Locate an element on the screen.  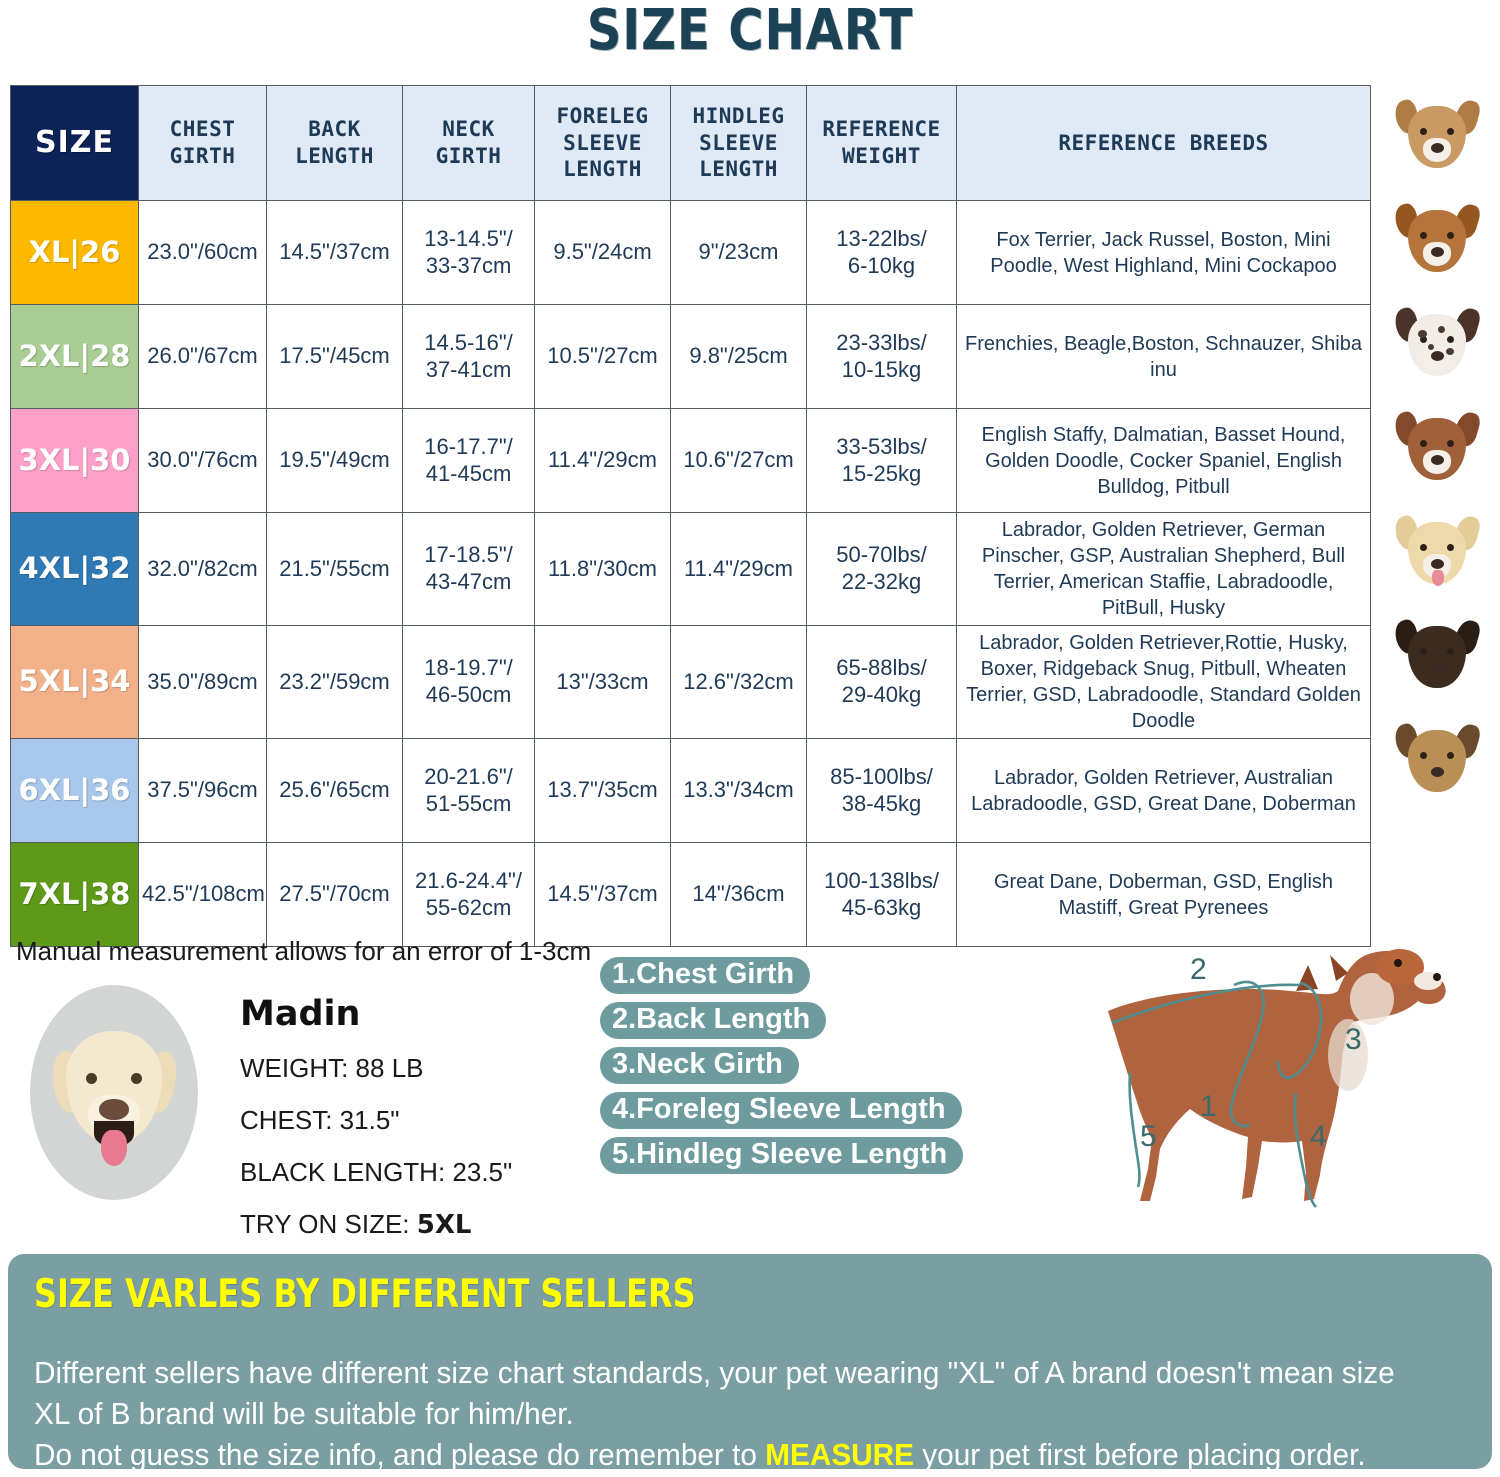
chest-girth-cell-1: 26.0"/67cm is located at coordinates (202, 356).